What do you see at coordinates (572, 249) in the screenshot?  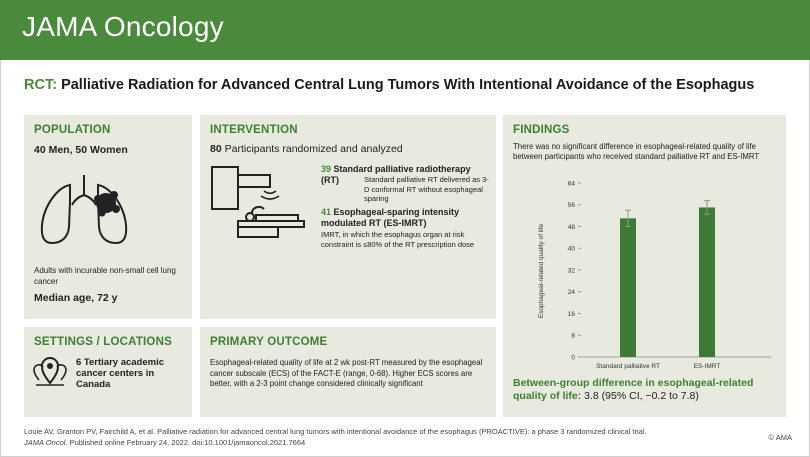 I see `y-tick-label: 40` at bounding box center [572, 249].